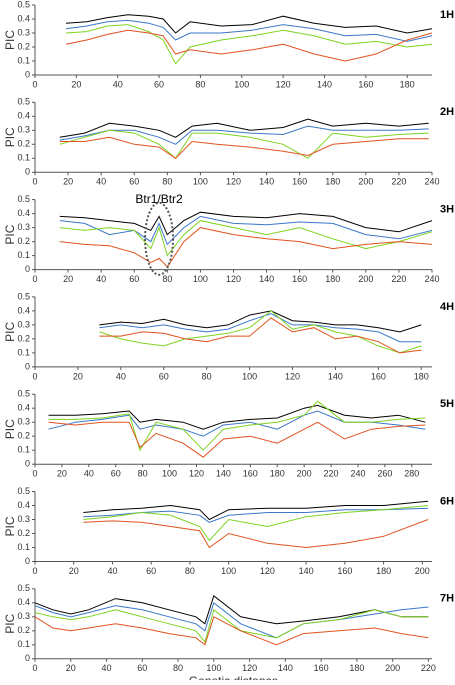  What do you see at coordinates (159, 238) in the screenshot?
I see `annotation-ellipse` at bounding box center [159, 238].